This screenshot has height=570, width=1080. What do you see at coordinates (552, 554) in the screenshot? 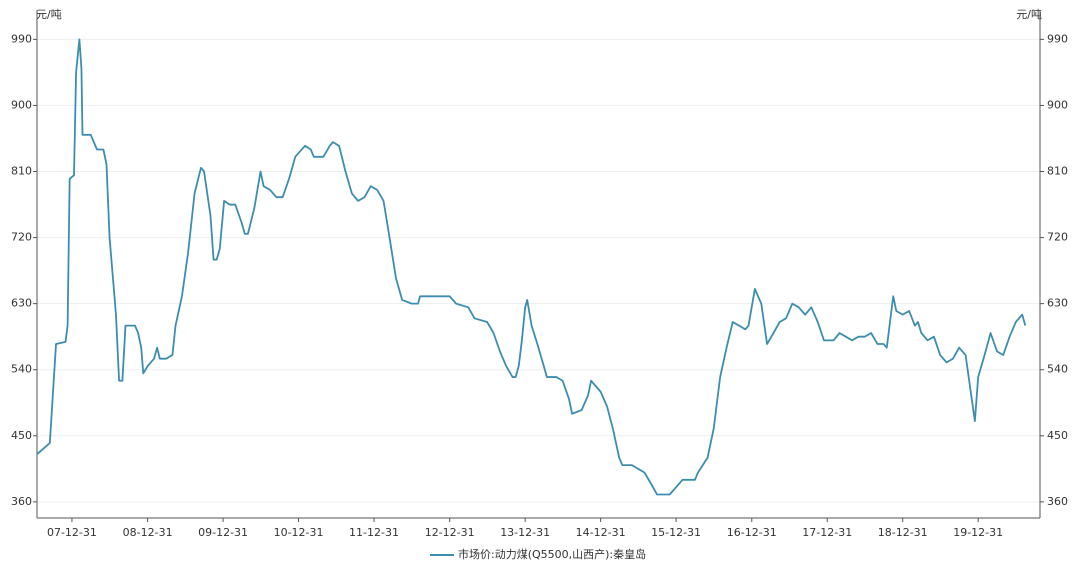
I see `legend-label: 市场价:动力煤(Q5500,山西产):秦皇岛` at bounding box center [552, 554].